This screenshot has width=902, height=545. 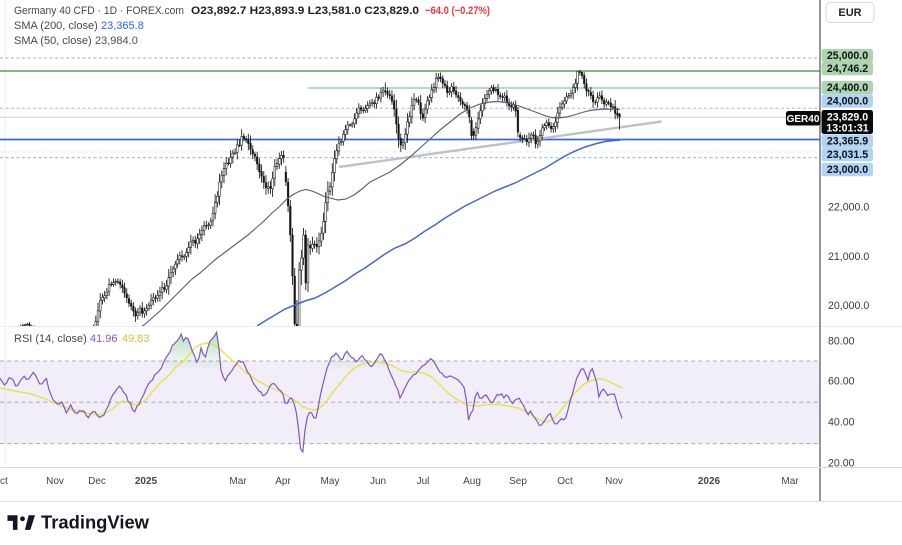 I want to click on svg-text: 24,000.0, so click(x=847, y=102).